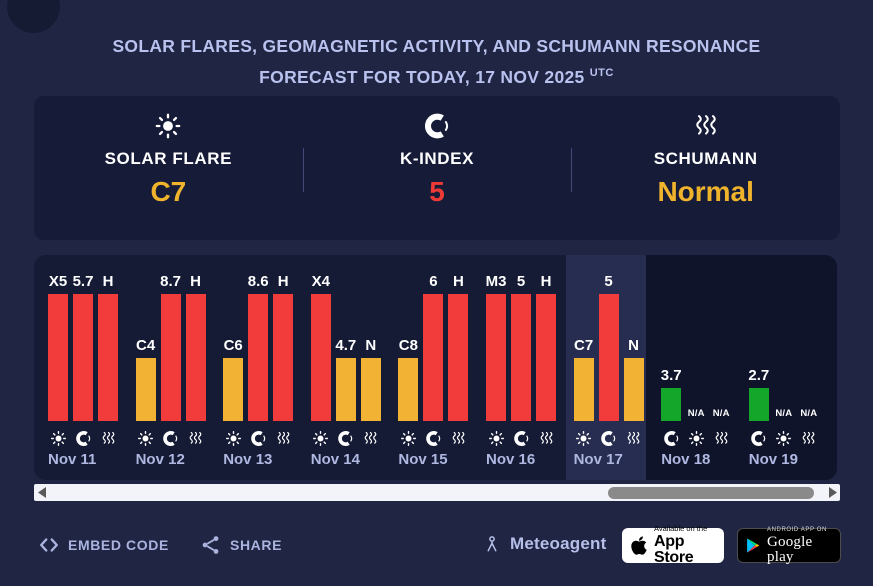  I want to click on day-group-nov-11: X5 5.7 H Nov 11, so click(83, 361).